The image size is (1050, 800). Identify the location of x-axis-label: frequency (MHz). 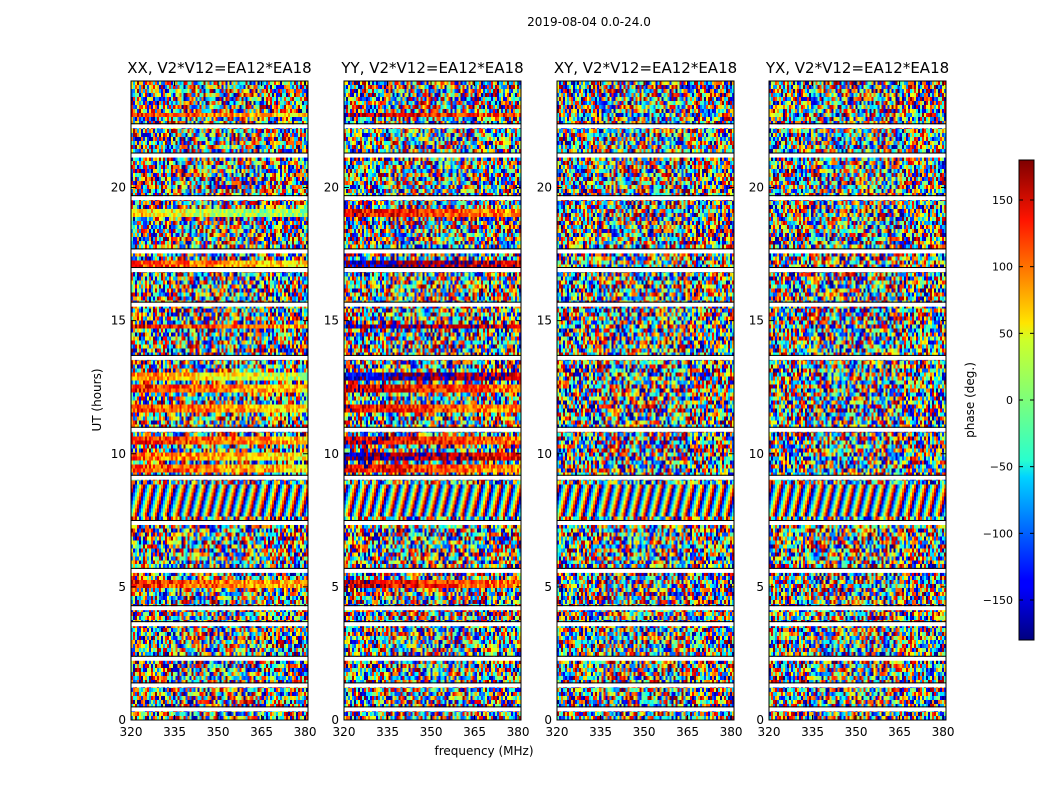
(483, 751).